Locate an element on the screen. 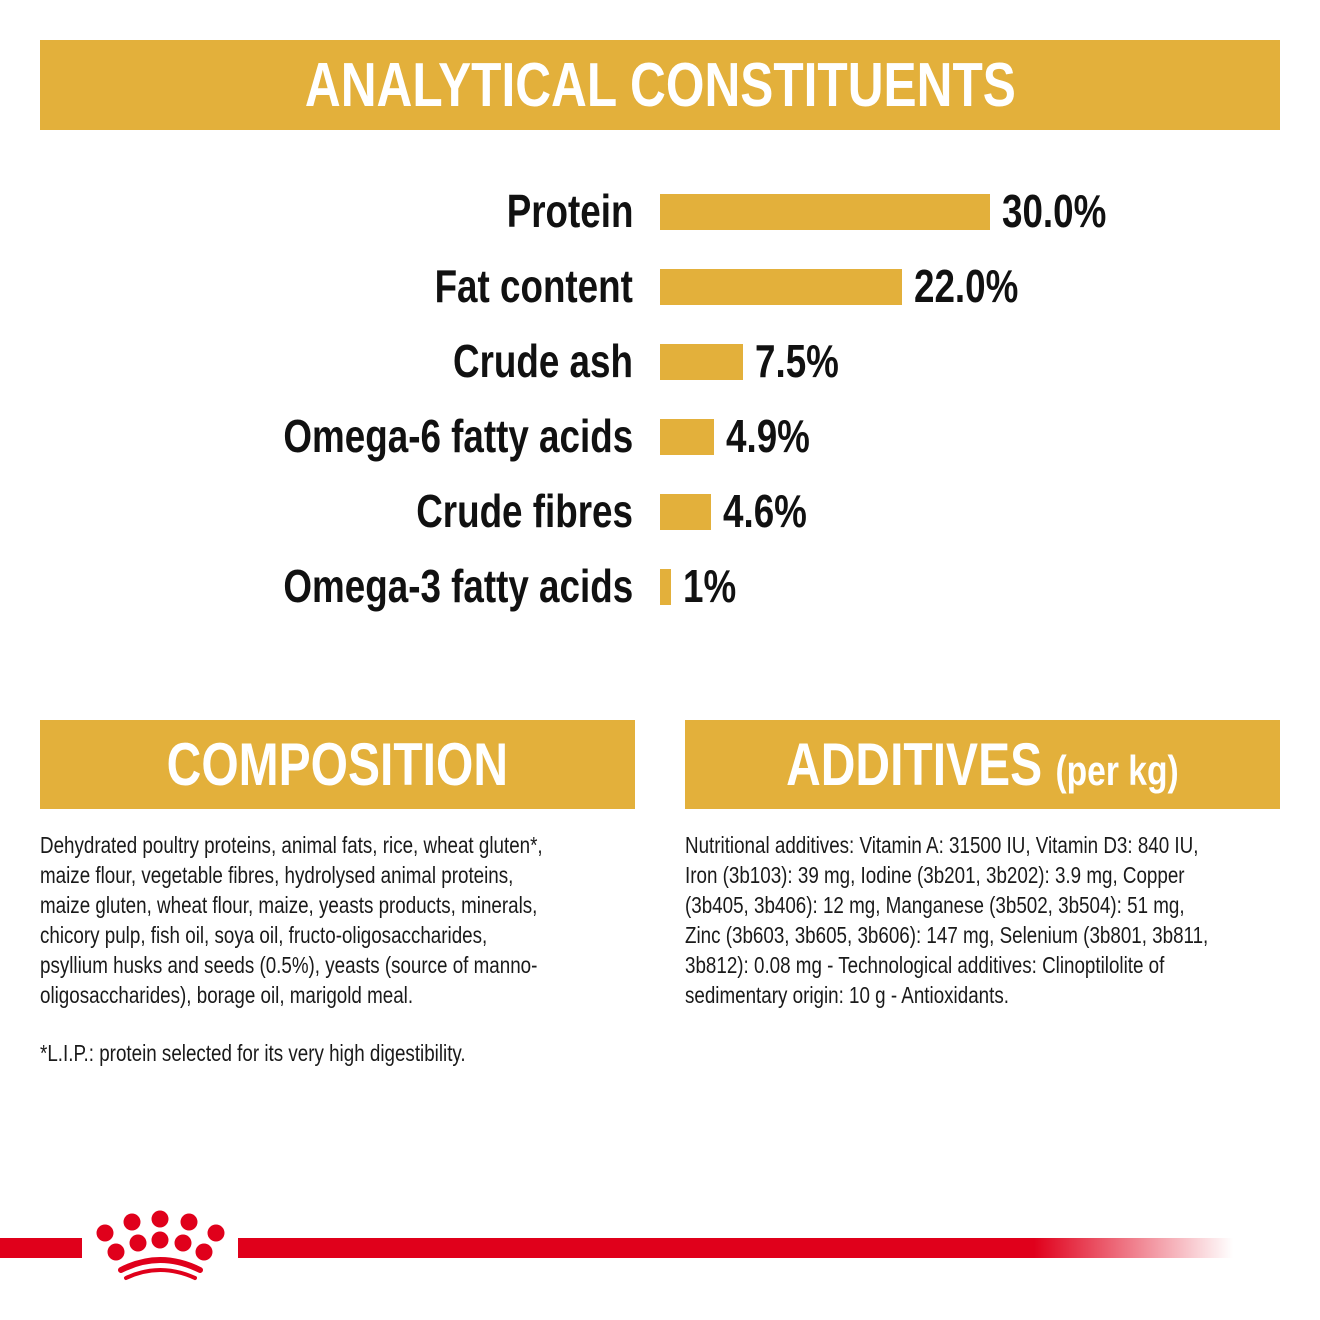 The image size is (1320, 1320). bar-row: Omega-6 fatty acids 4.9% is located at coordinates (660, 436).